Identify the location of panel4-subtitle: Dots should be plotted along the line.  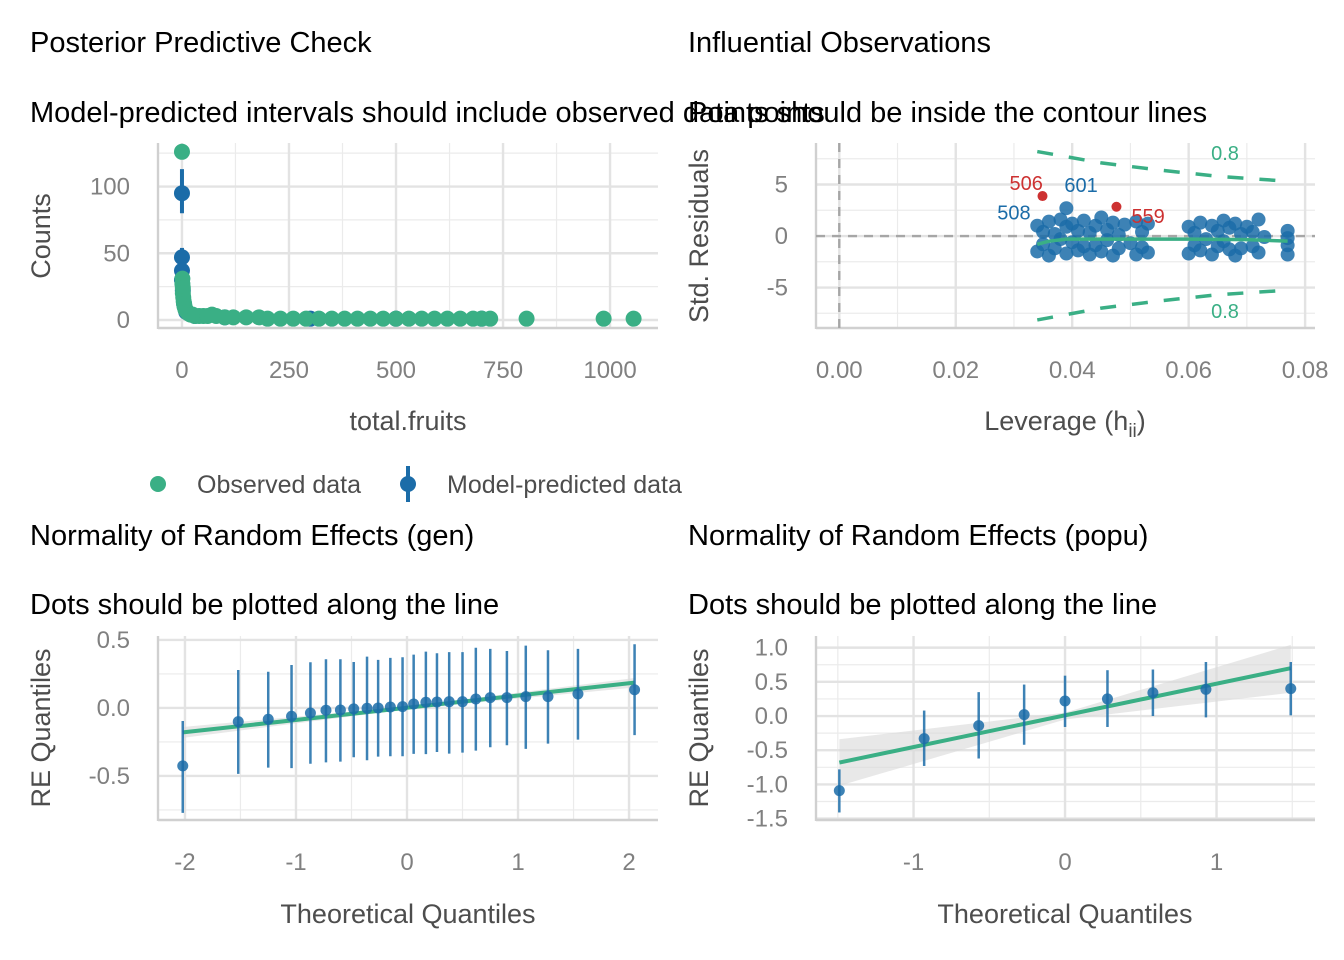
(922, 605).